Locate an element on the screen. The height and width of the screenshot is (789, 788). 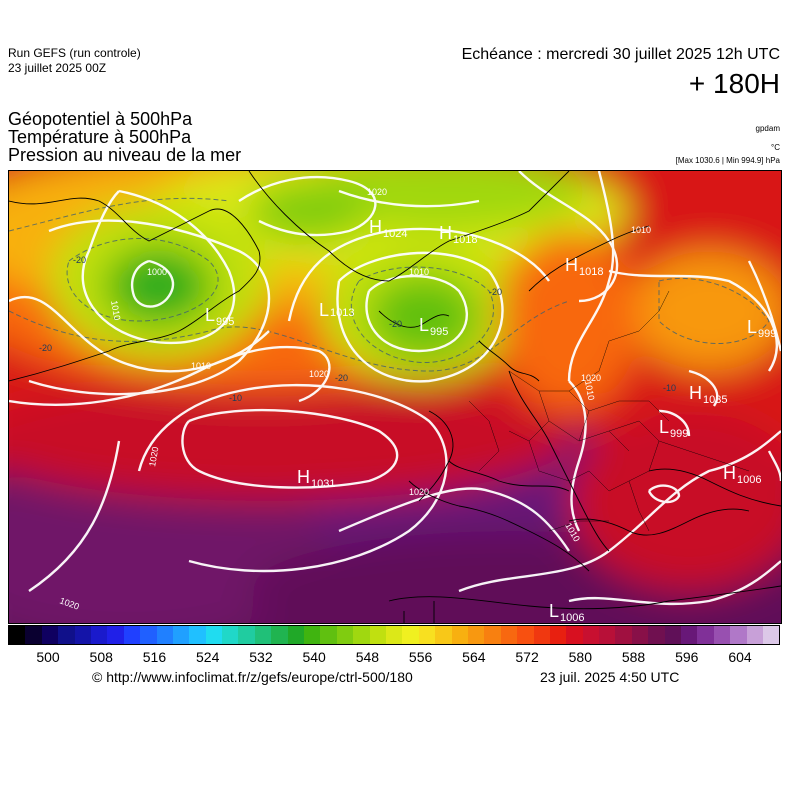
unit-temperature: °C is located at coordinates (775, 147).